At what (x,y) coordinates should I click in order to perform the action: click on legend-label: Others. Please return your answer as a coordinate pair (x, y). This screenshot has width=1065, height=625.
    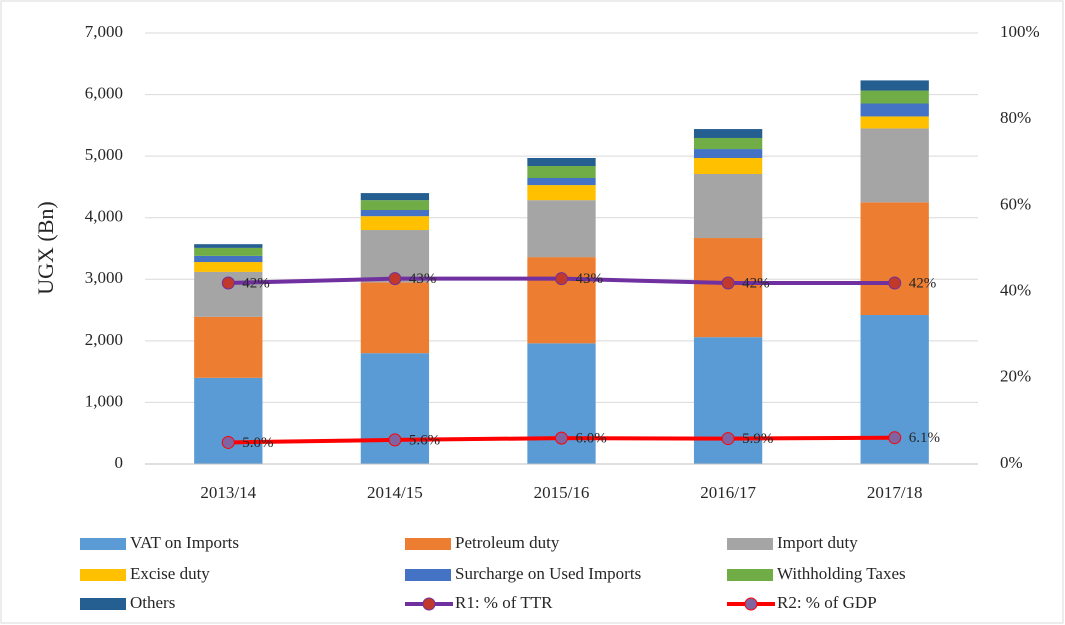
    Looking at the image, I should click on (152, 602).